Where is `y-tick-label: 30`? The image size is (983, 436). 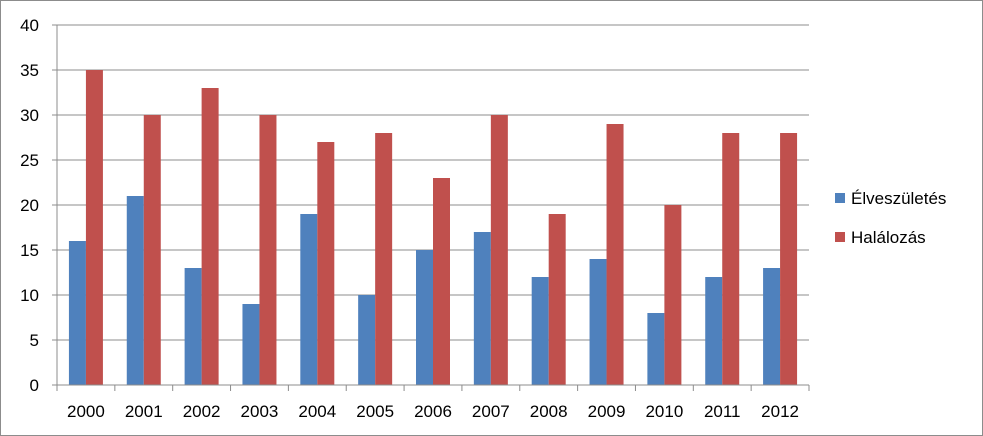 y-tick-label: 30 is located at coordinates (29, 115).